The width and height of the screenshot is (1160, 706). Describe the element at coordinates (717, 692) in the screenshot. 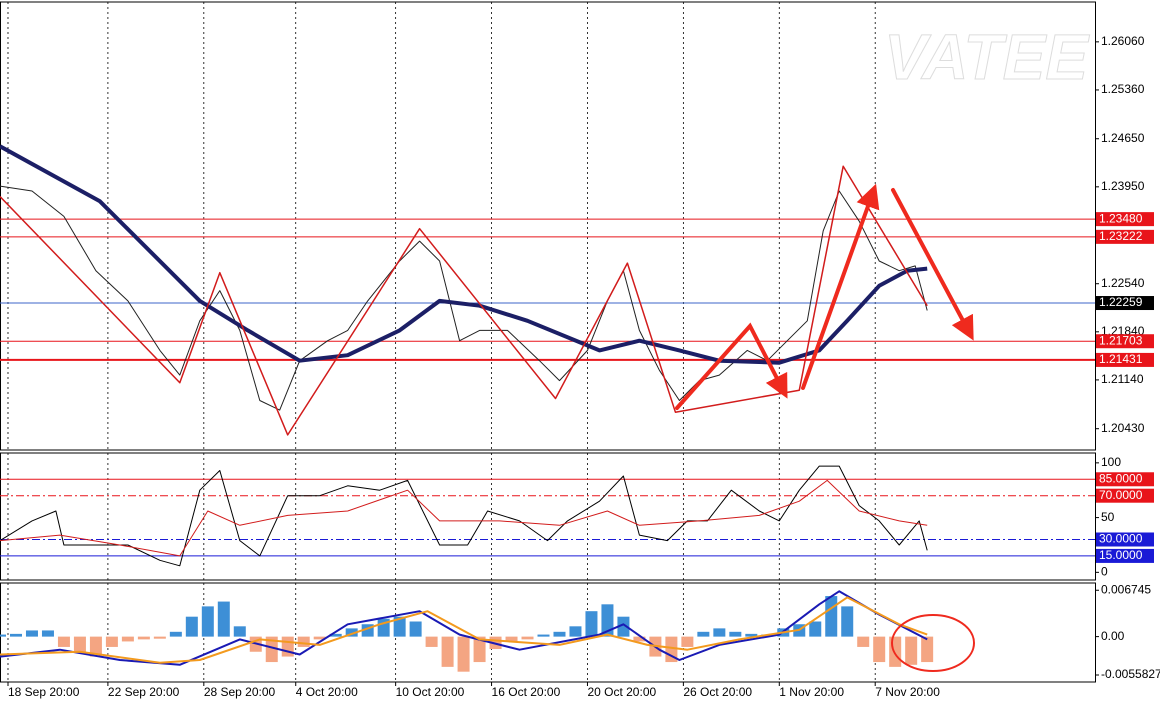

I see `x-tick-label: 26 Oct 20:00` at that location.